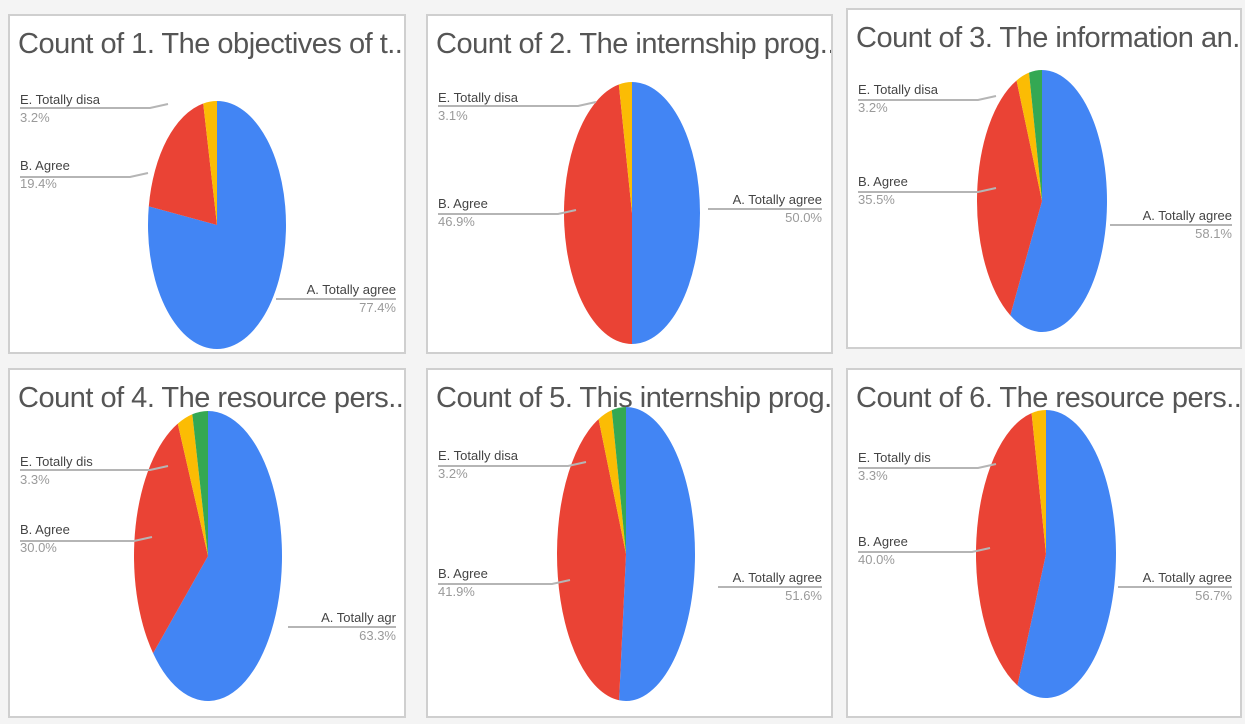  What do you see at coordinates (38, 183) in the screenshot?
I see `slice-percent-b-agree: 19.4%` at bounding box center [38, 183].